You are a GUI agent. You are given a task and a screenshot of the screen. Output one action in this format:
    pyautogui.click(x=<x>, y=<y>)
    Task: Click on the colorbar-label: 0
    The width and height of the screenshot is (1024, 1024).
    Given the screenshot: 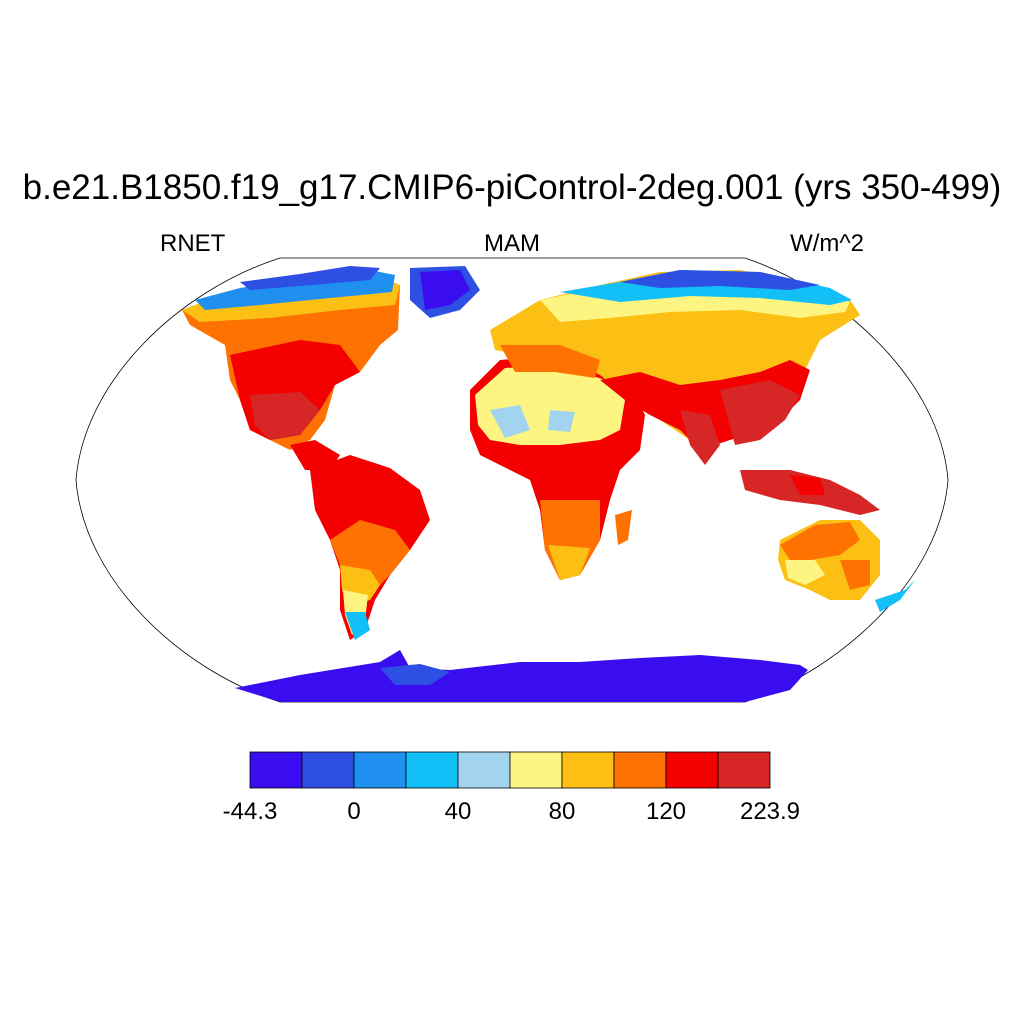 What is the action you would take?
    pyautogui.click(x=354, y=811)
    